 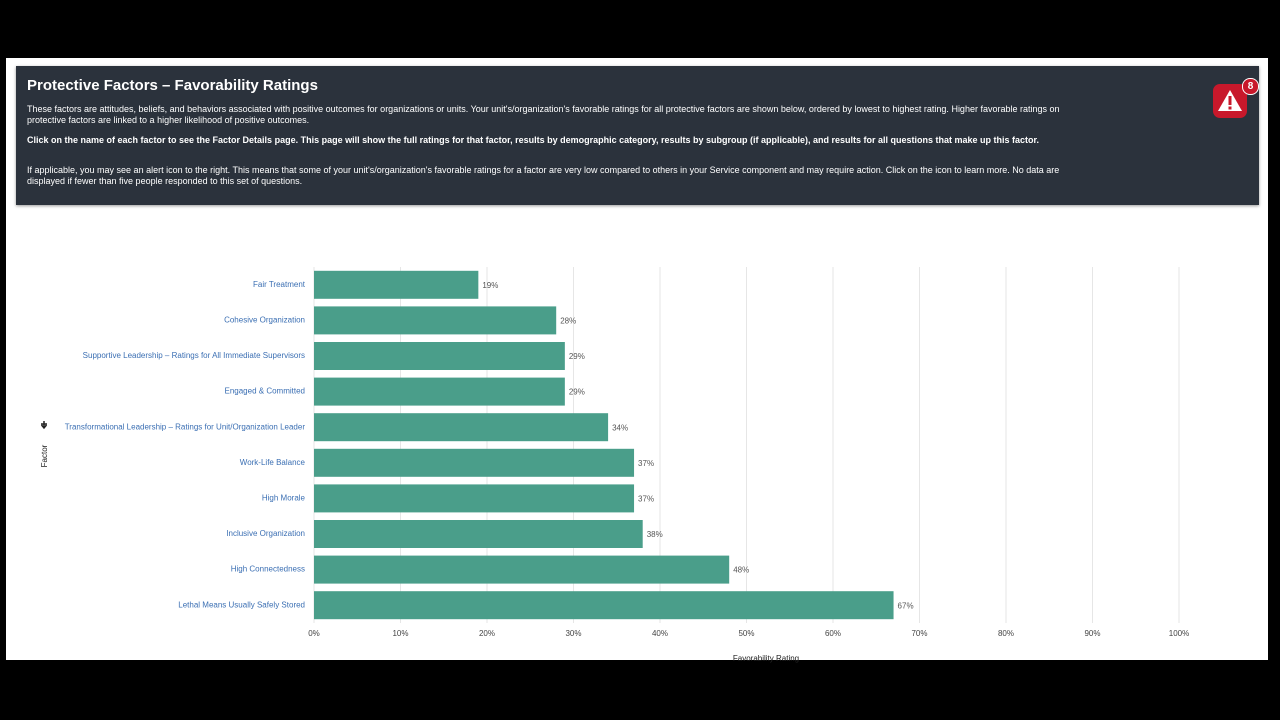 What do you see at coordinates (620, 427) in the screenshot?
I see `value-label: 34%` at bounding box center [620, 427].